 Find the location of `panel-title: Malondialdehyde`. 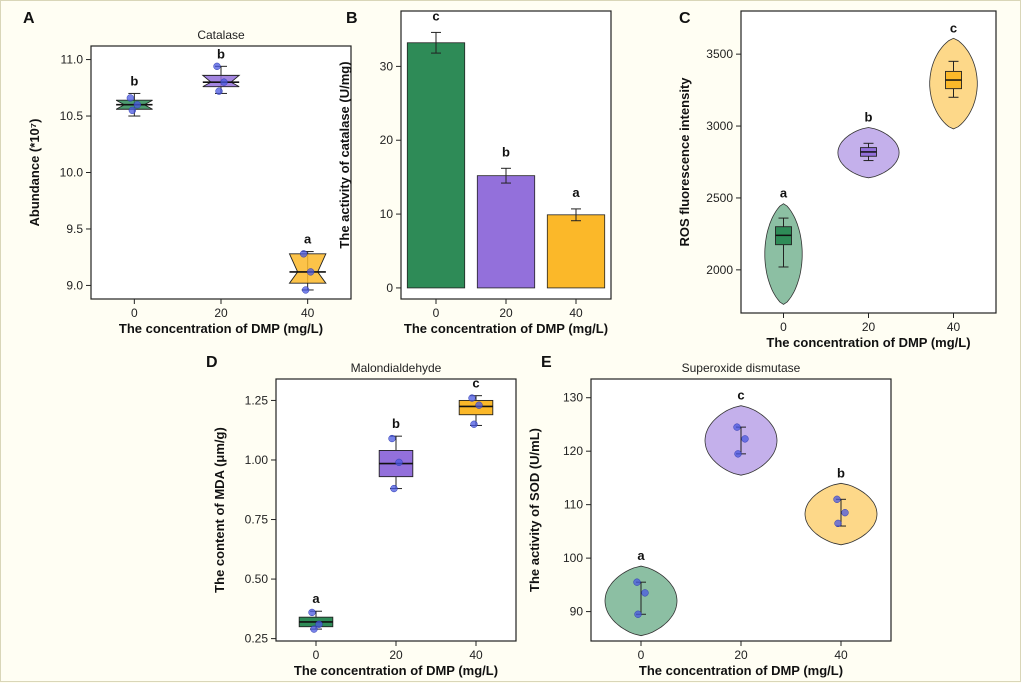

panel-title: Malondialdehyde is located at coordinates (396, 368).